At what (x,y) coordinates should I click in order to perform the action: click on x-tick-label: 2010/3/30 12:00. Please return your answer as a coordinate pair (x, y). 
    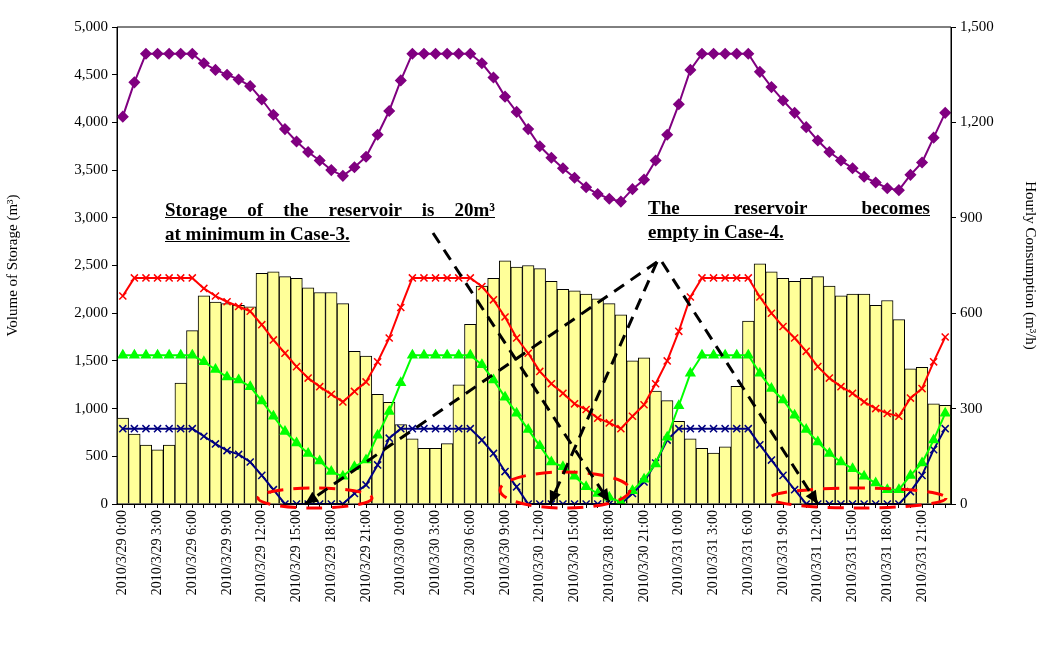
    Looking at the image, I should click on (539, 556).